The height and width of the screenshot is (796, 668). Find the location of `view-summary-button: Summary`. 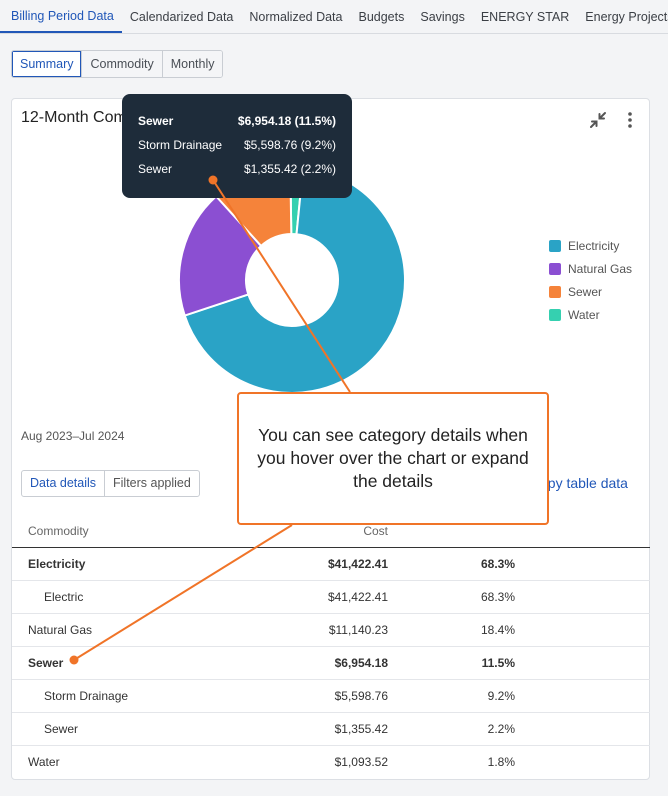

view-summary-button: Summary is located at coordinates (47, 64).